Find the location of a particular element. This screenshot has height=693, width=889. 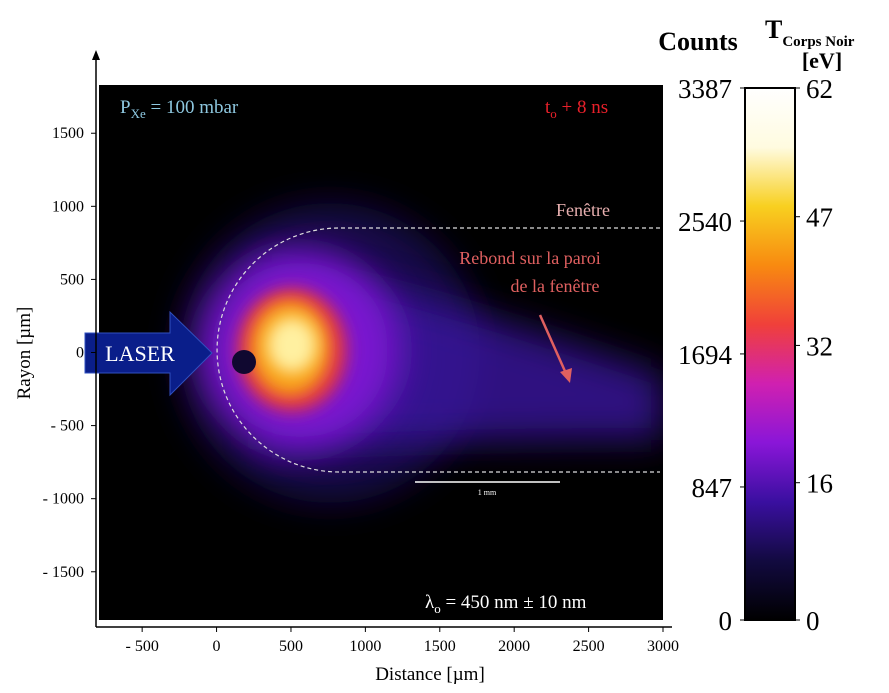

colorbar-title: Counts is located at coordinates (697, 41).